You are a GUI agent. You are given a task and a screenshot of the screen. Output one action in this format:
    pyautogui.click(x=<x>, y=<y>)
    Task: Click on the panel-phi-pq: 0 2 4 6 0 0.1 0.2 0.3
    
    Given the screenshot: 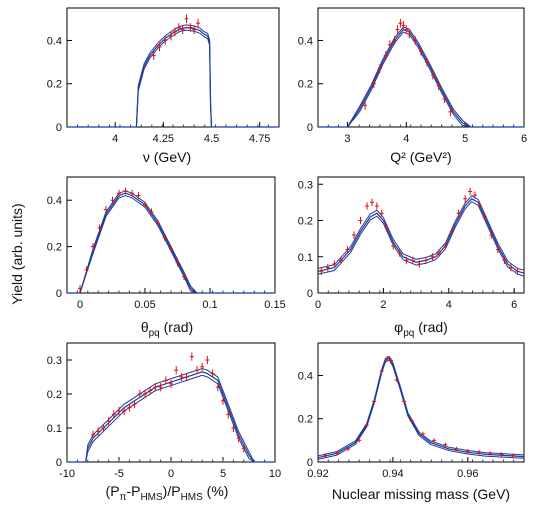 What is the action you would take?
    pyautogui.click(x=411, y=243)
    